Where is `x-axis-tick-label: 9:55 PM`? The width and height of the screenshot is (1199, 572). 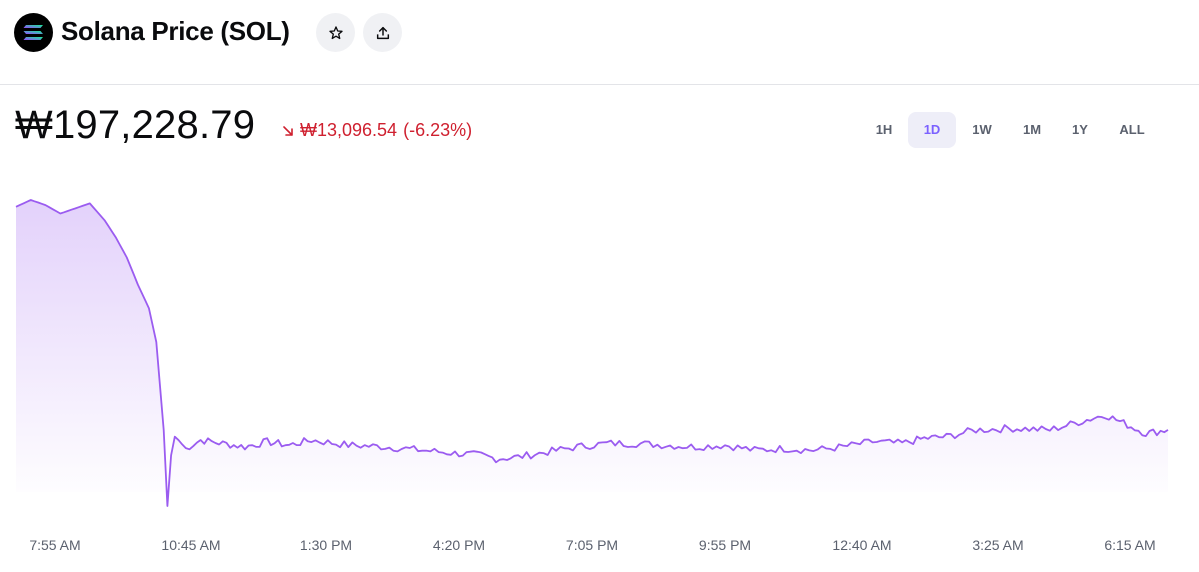 x-axis-tick-label: 9:55 PM is located at coordinates (725, 545).